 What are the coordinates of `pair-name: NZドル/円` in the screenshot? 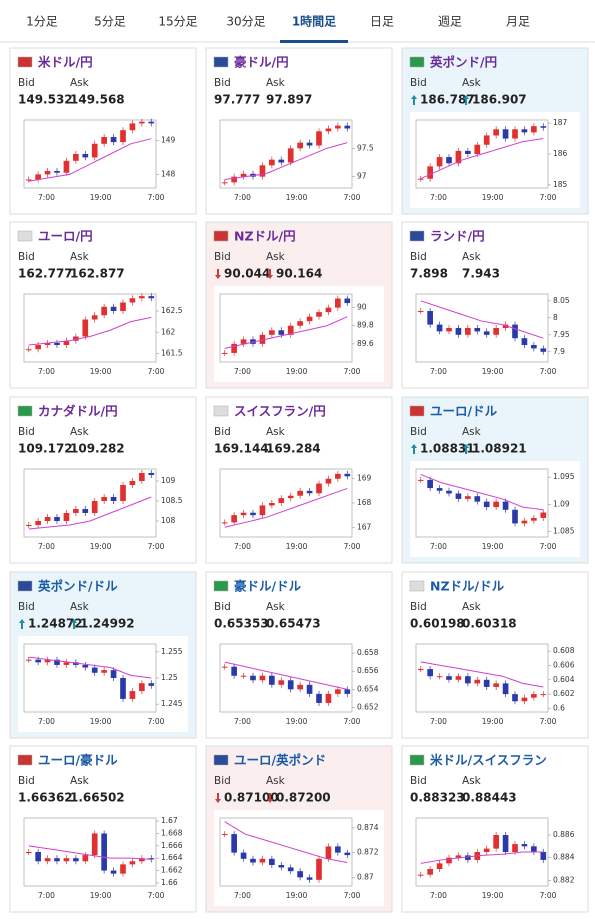 It's located at (265, 236).